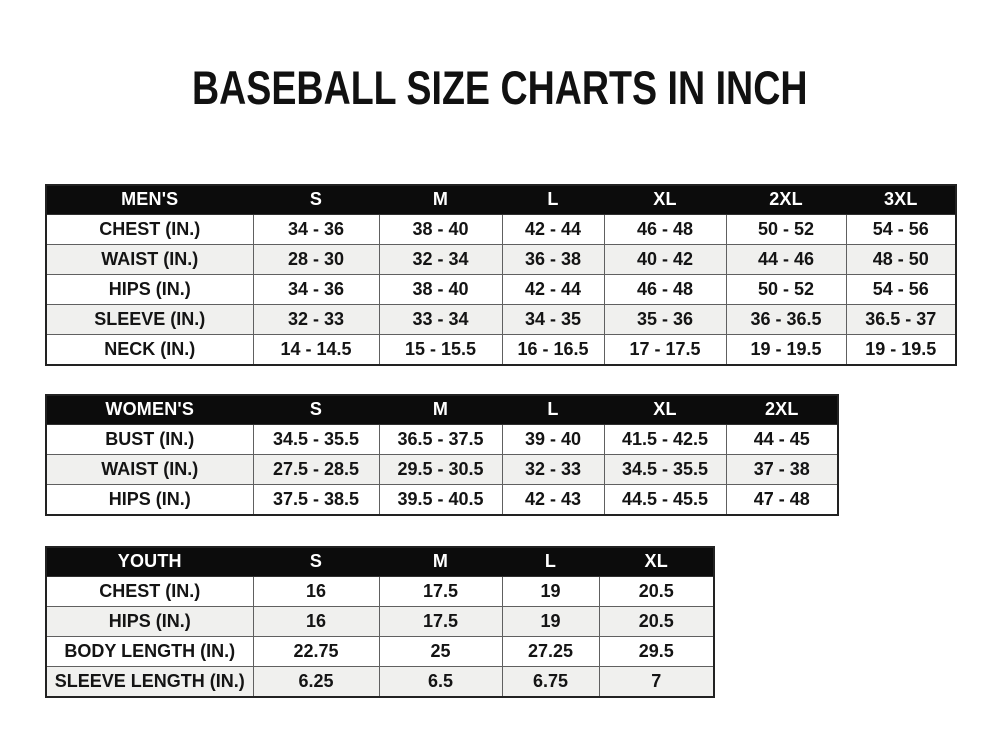 The height and width of the screenshot is (752, 1000). Describe the element at coordinates (149, 199) in the screenshot. I see `table-title-cell: MEN'S` at that location.